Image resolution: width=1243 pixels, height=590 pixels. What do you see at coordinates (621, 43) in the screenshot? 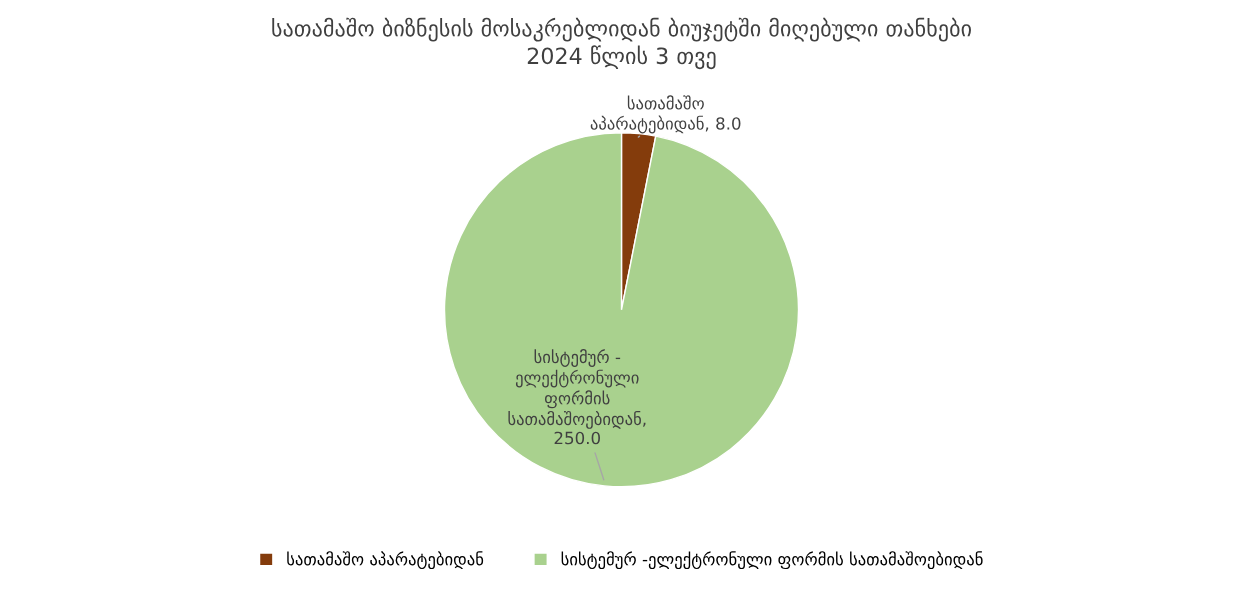
I see `chart-title: სათამაშო ბიზნესის მოსაკრებლიდან ბიუჯეტში მიღებული თანხები 2024 წლის 3 თვე` at bounding box center [621, 43].